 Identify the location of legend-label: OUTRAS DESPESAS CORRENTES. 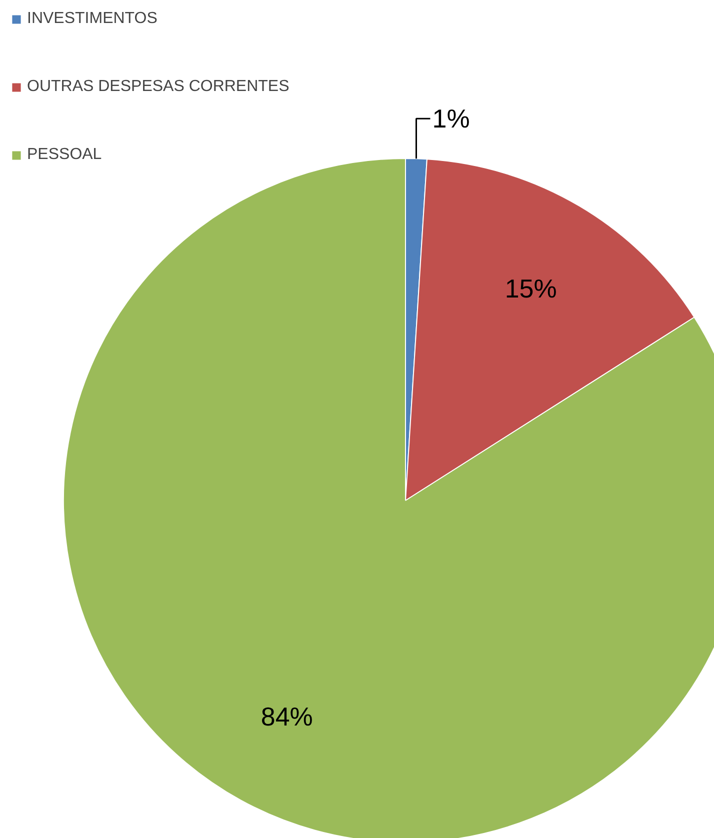
(158, 87).